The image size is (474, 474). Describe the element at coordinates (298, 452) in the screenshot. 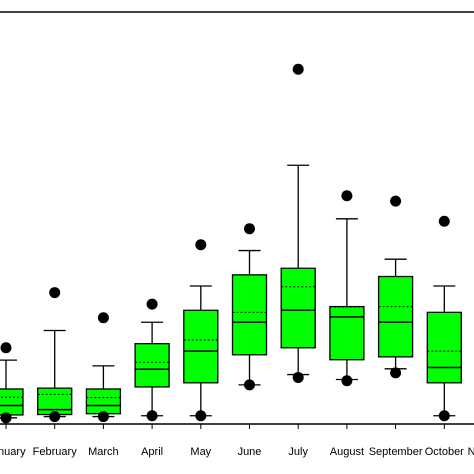

I see `x-tick-label: July` at that location.